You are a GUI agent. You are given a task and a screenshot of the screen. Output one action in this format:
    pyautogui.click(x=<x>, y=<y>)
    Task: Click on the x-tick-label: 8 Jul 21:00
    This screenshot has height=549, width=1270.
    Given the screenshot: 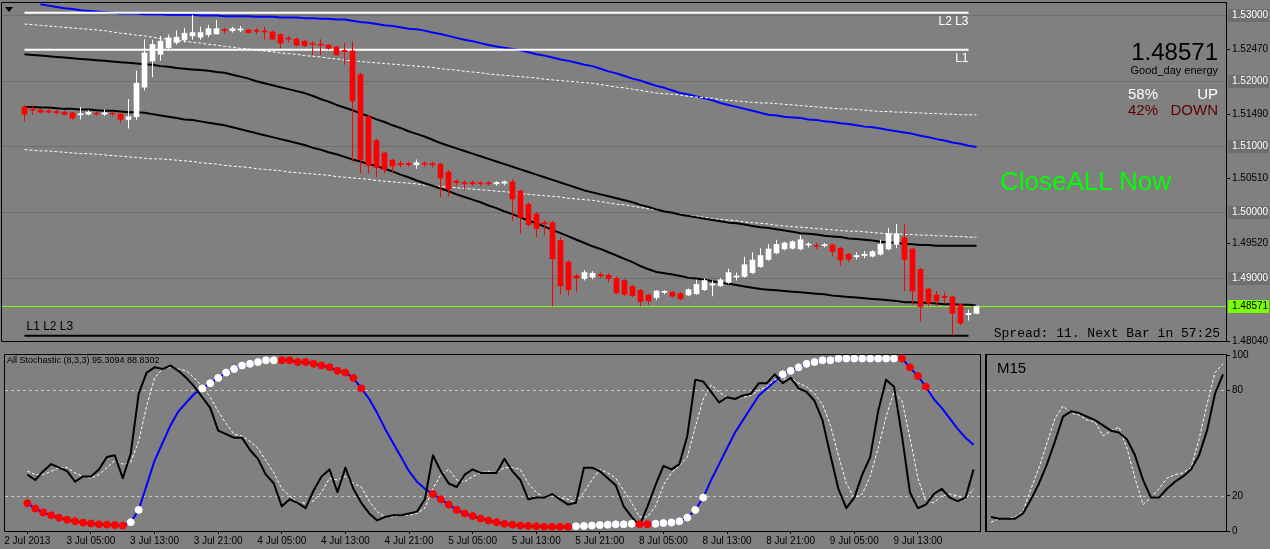 What is the action you would take?
    pyautogui.click(x=791, y=540)
    